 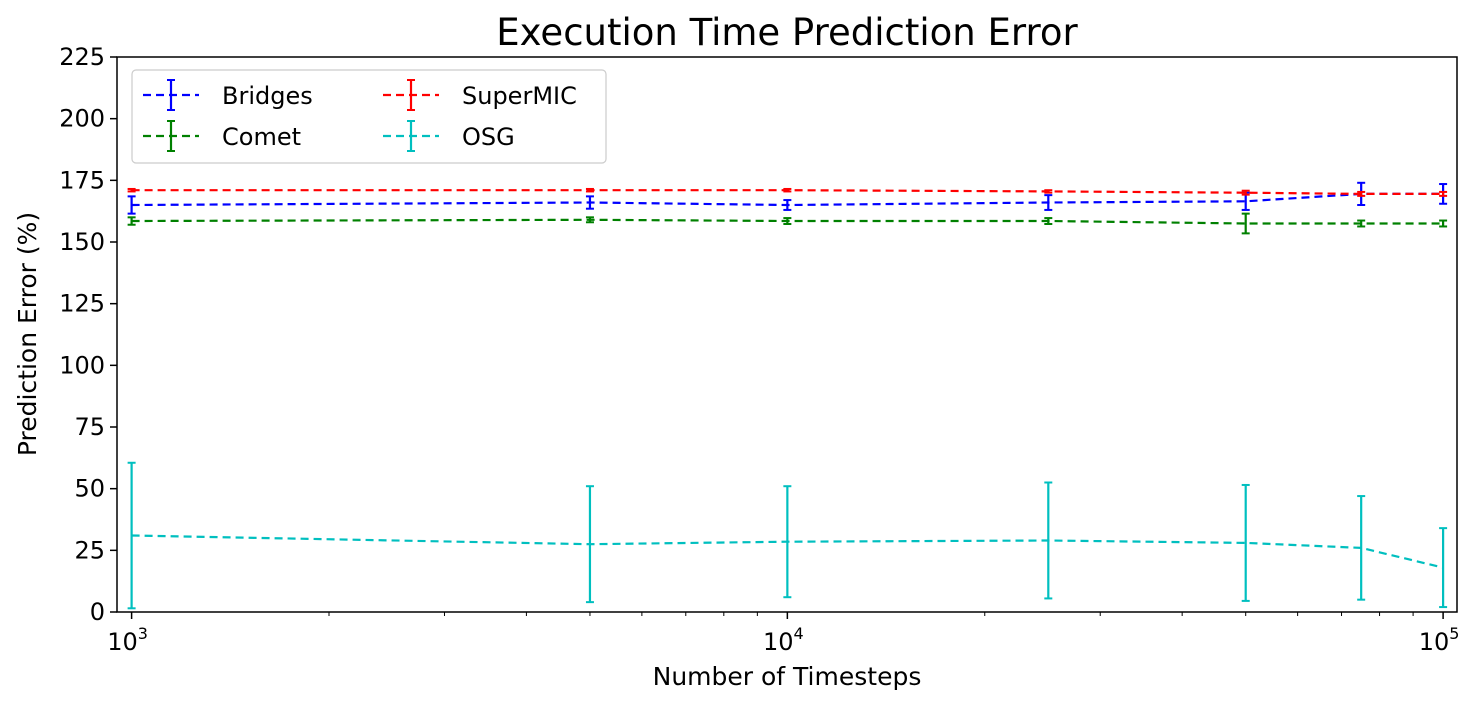 I want to click on y-tick-label: 75, so click(x=89, y=427).